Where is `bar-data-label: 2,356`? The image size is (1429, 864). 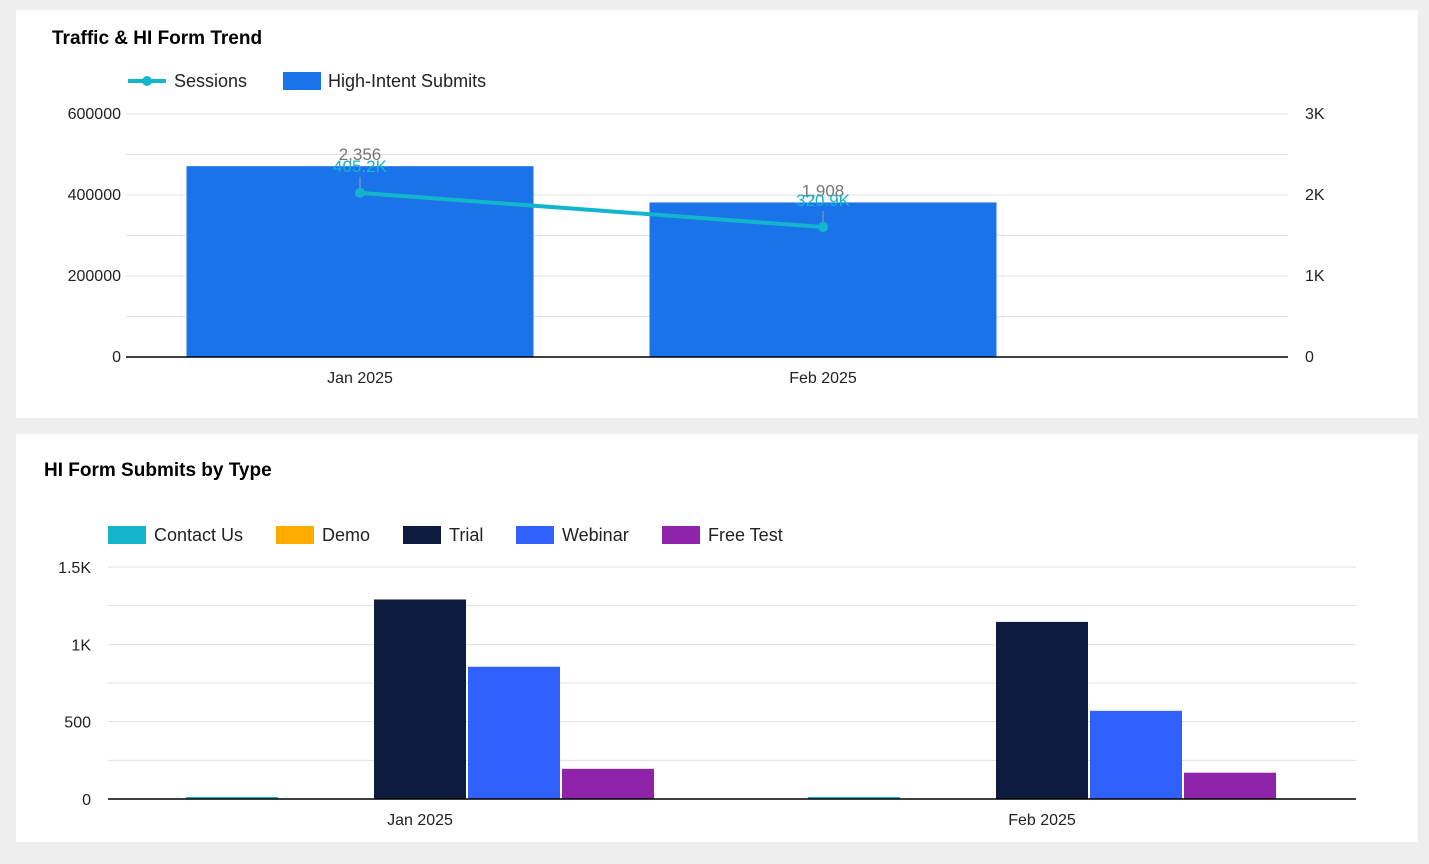 bar-data-label: 2,356 is located at coordinates (360, 154).